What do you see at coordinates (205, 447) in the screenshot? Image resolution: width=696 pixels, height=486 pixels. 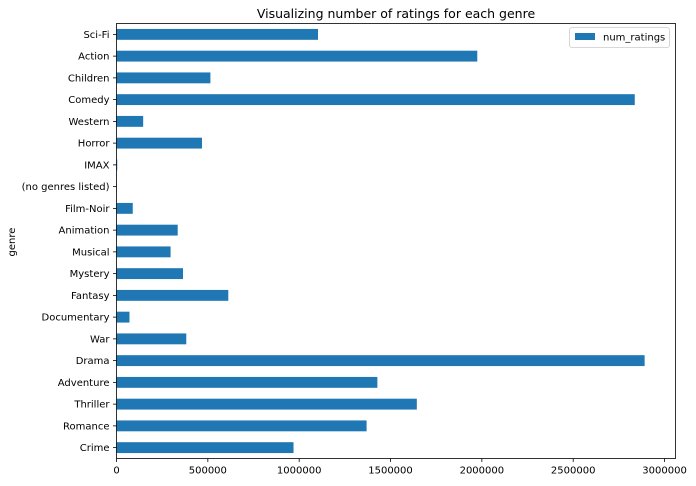 I see `bar-crime` at bounding box center [205, 447].